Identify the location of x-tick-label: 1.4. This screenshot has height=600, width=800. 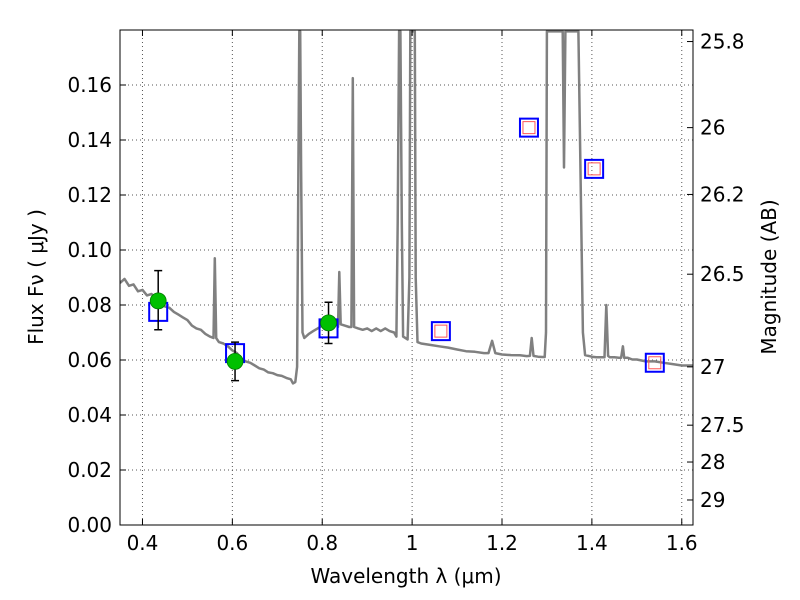
(592, 543).